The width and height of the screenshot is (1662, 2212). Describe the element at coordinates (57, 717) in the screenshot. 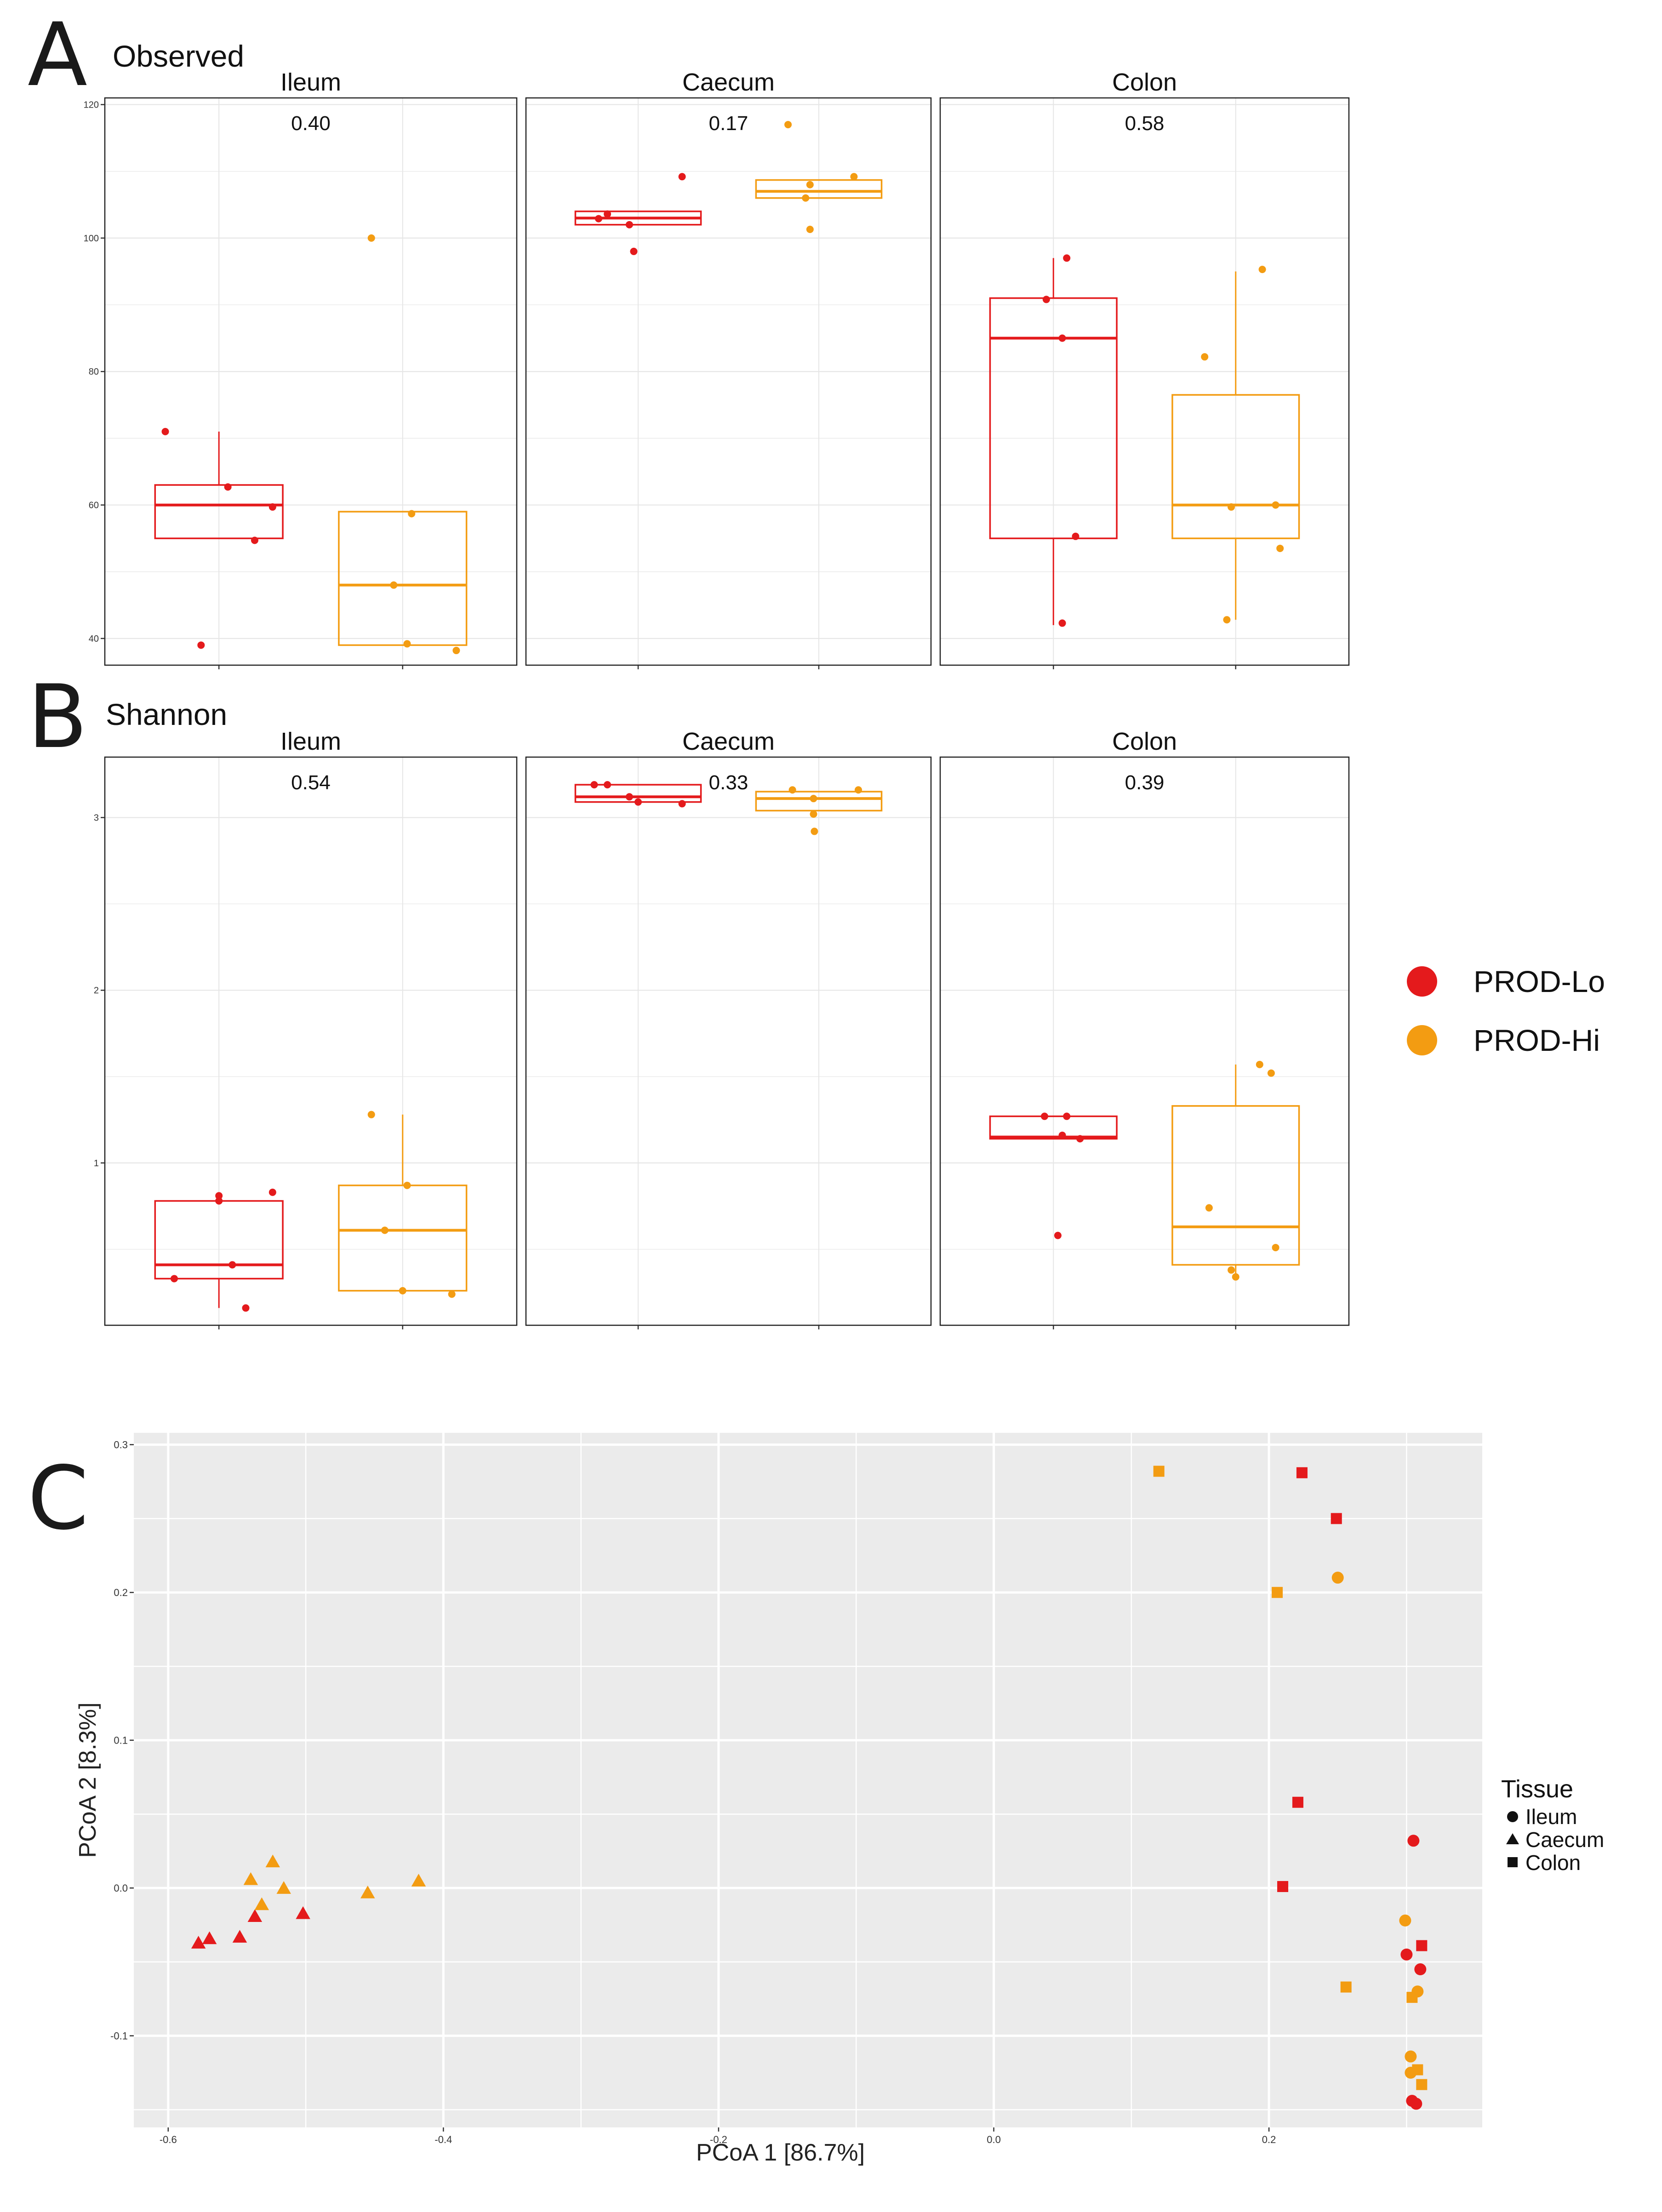

I see `panel-label-b: B` at that location.